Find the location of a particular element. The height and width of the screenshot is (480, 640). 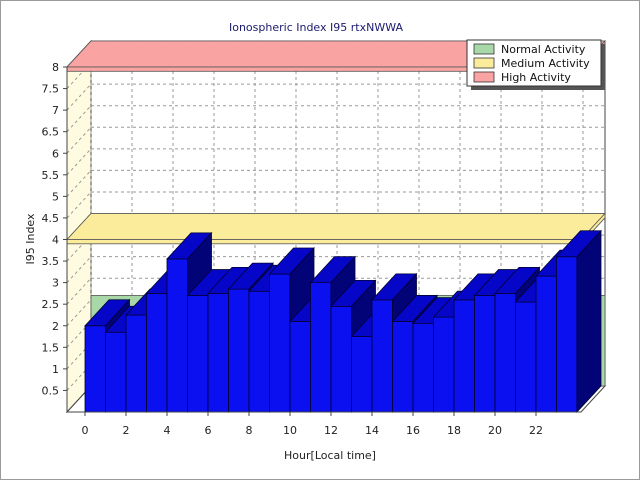

legend-label: Normal Activity is located at coordinates (543, 49).